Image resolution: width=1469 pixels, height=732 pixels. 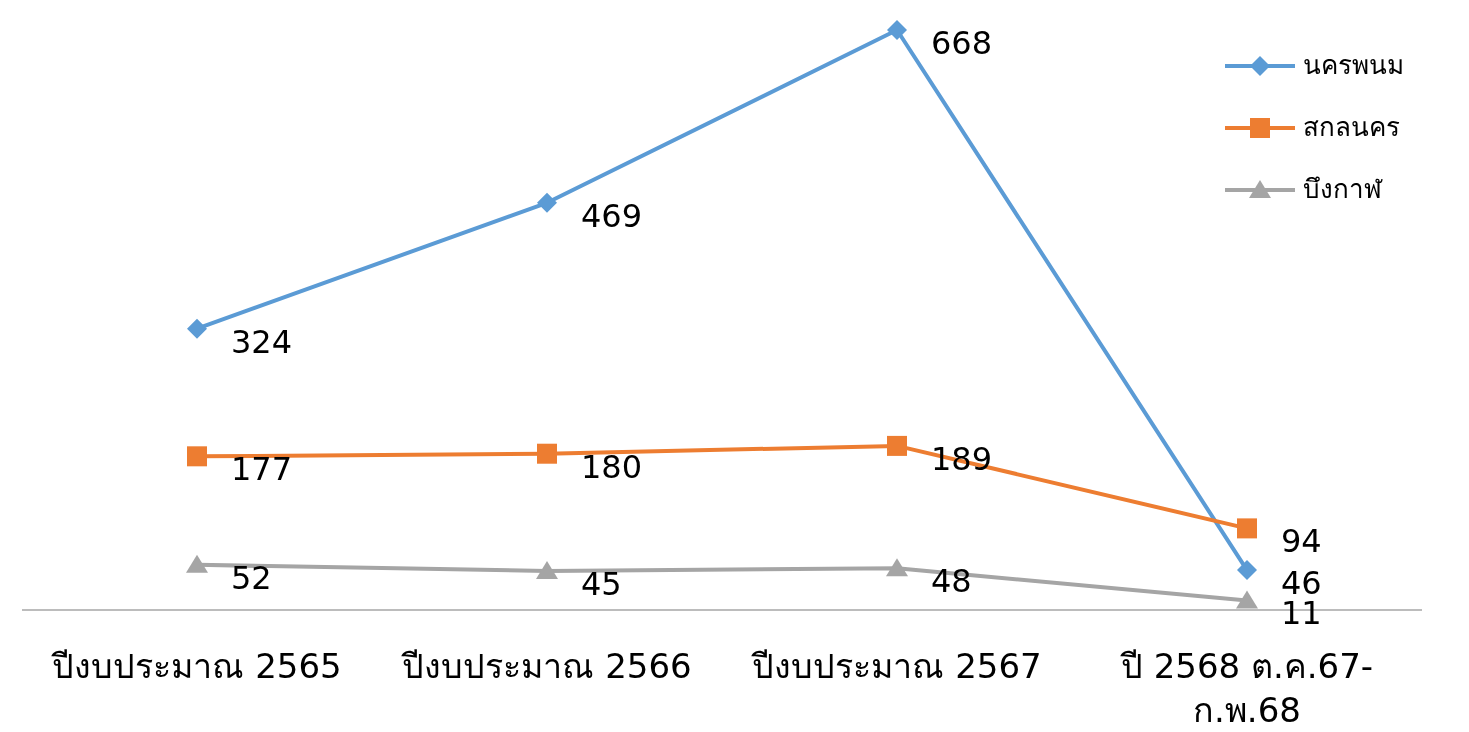 I want to click on legend-label: นครพนม, so click(x=1353, y=65).